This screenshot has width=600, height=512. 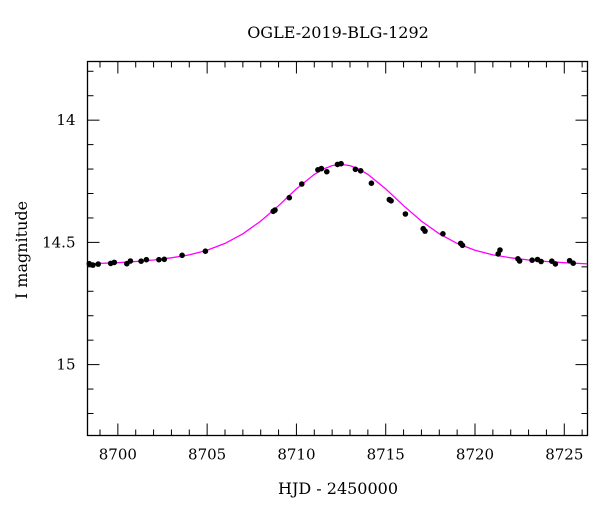 I want to click on x-tick-label: 8725, so click(x=564, y=455).